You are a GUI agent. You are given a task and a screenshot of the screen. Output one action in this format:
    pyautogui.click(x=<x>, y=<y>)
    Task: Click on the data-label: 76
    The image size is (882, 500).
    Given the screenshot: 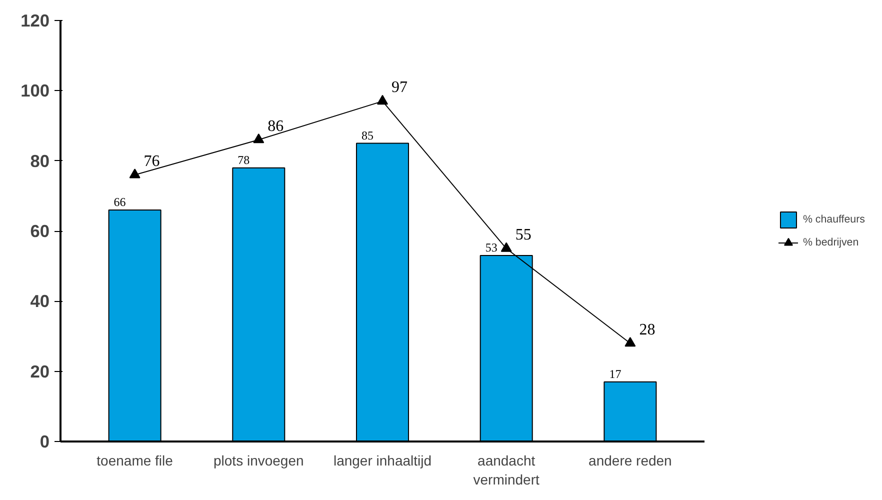 What is the action you would take?
    pyautogui.click(x=152, y=161)
    